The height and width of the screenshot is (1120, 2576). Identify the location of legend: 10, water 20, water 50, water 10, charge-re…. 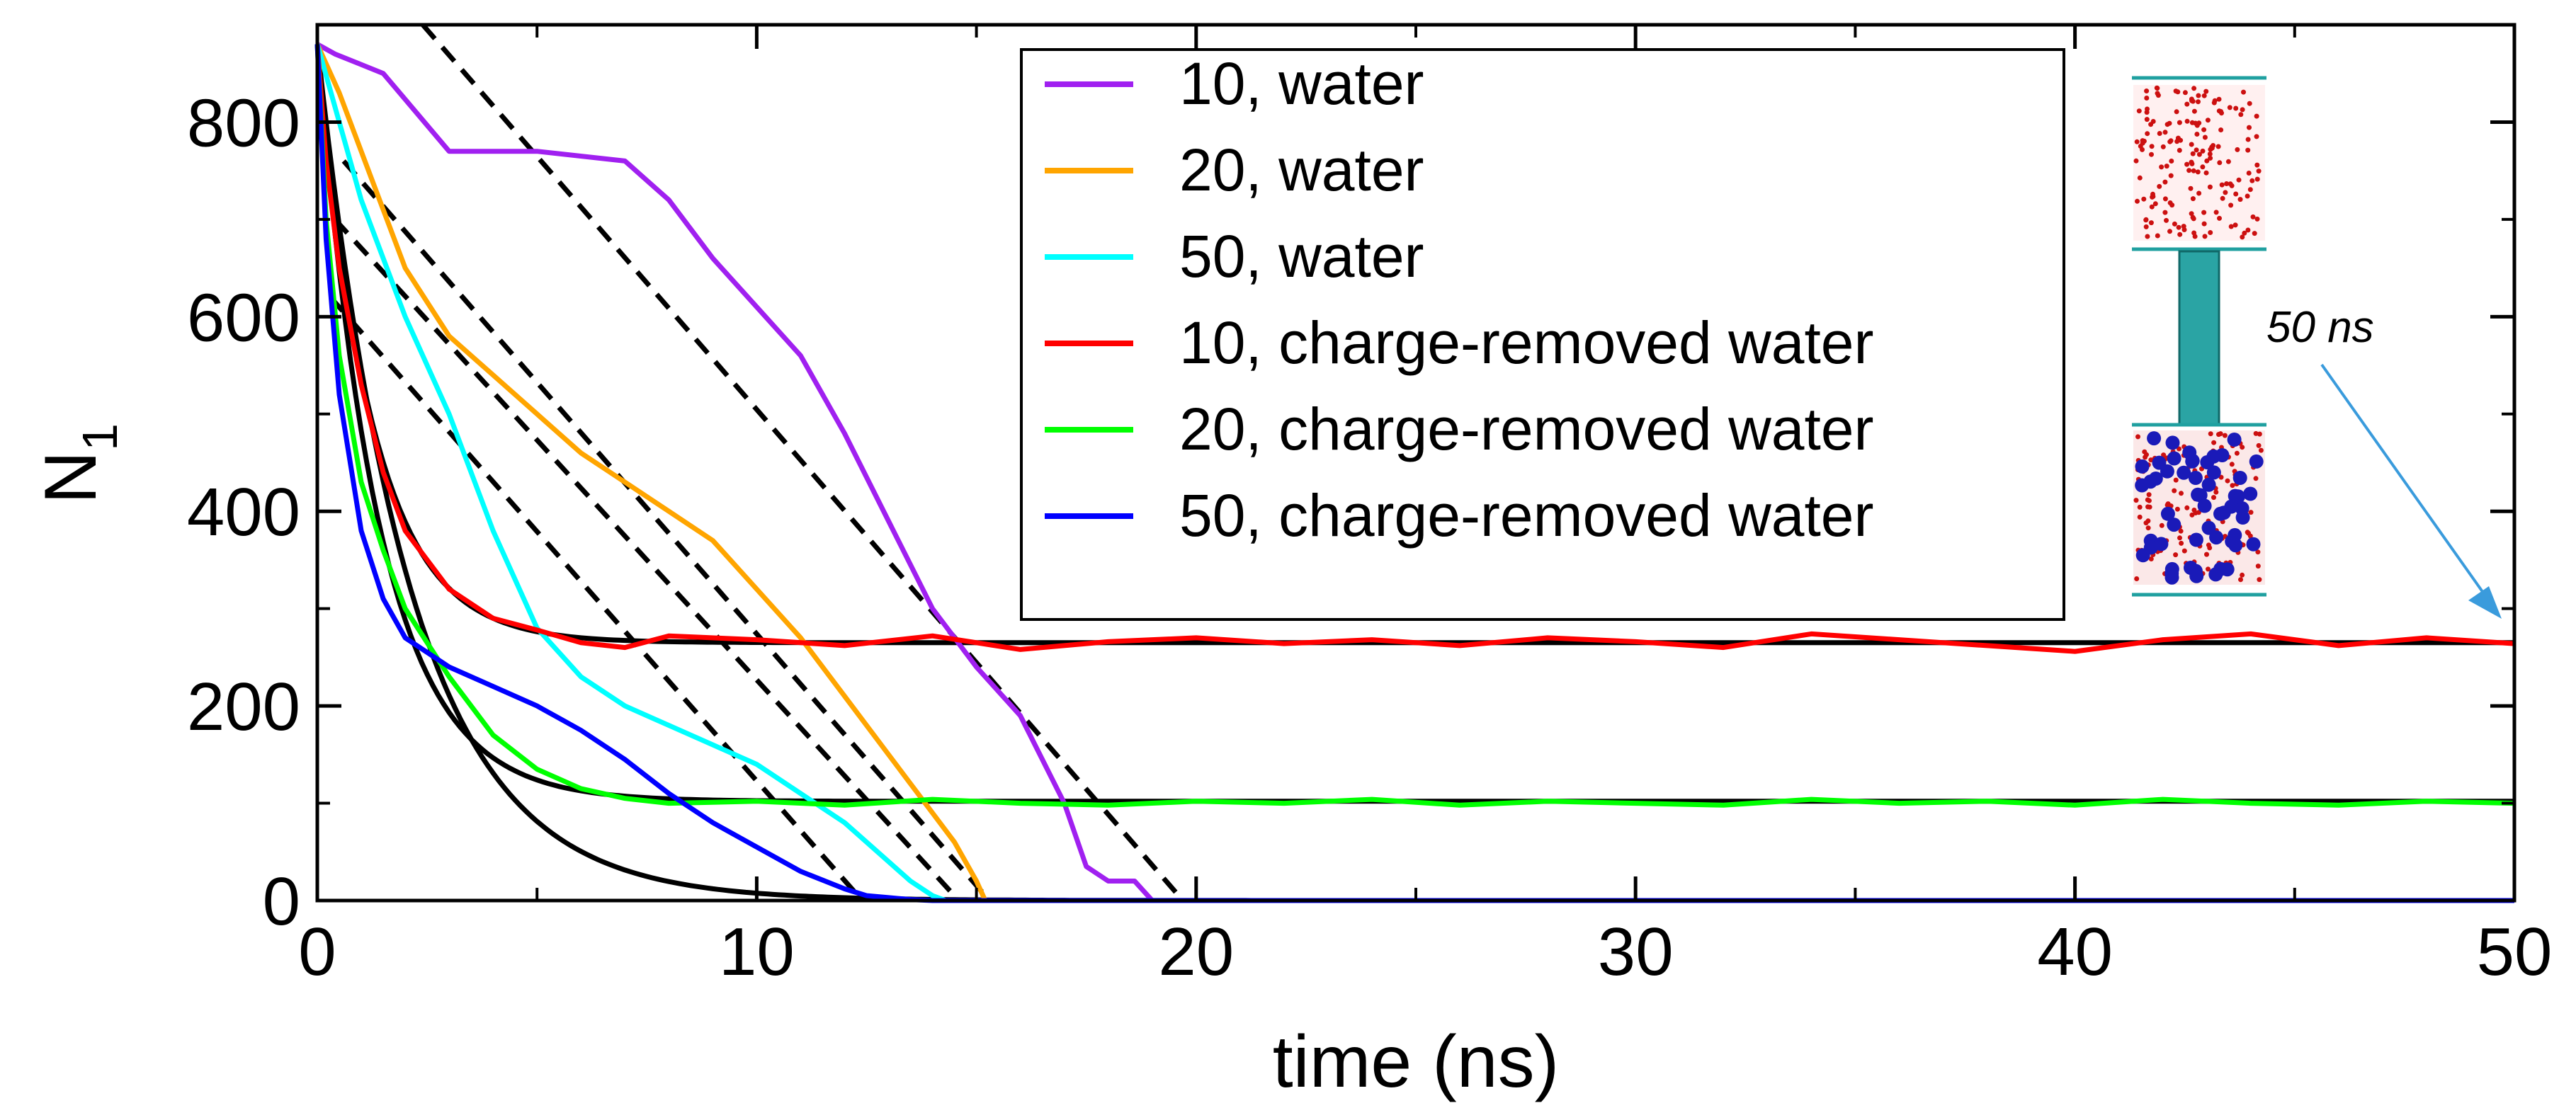
(1459, 299).